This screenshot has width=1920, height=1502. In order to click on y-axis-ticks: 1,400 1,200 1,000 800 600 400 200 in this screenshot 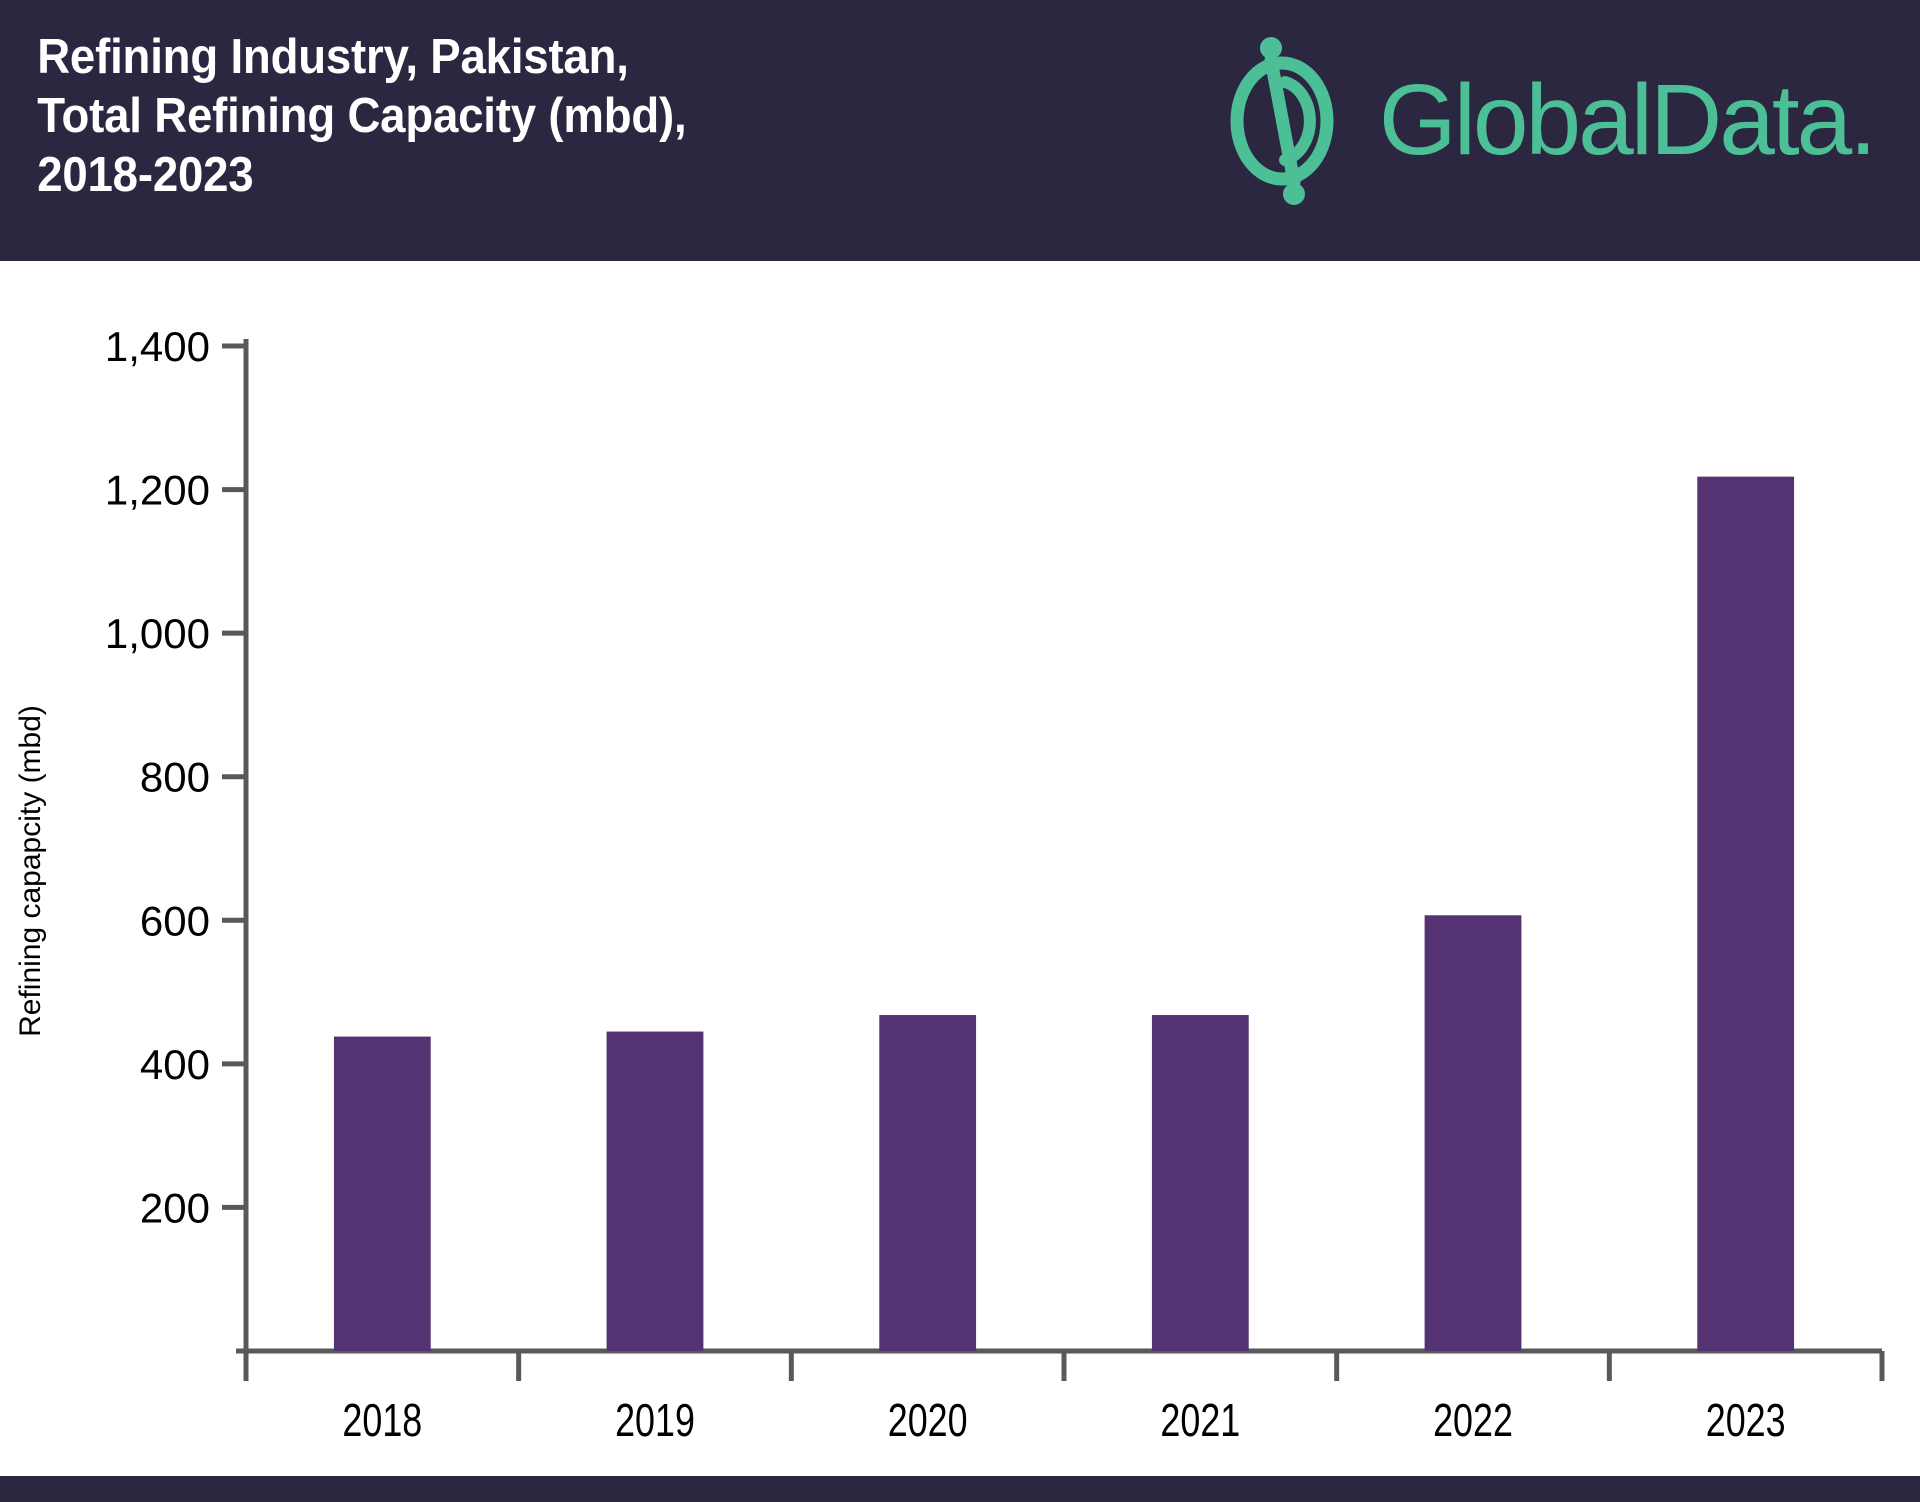, I will do `click(176, 777)`.